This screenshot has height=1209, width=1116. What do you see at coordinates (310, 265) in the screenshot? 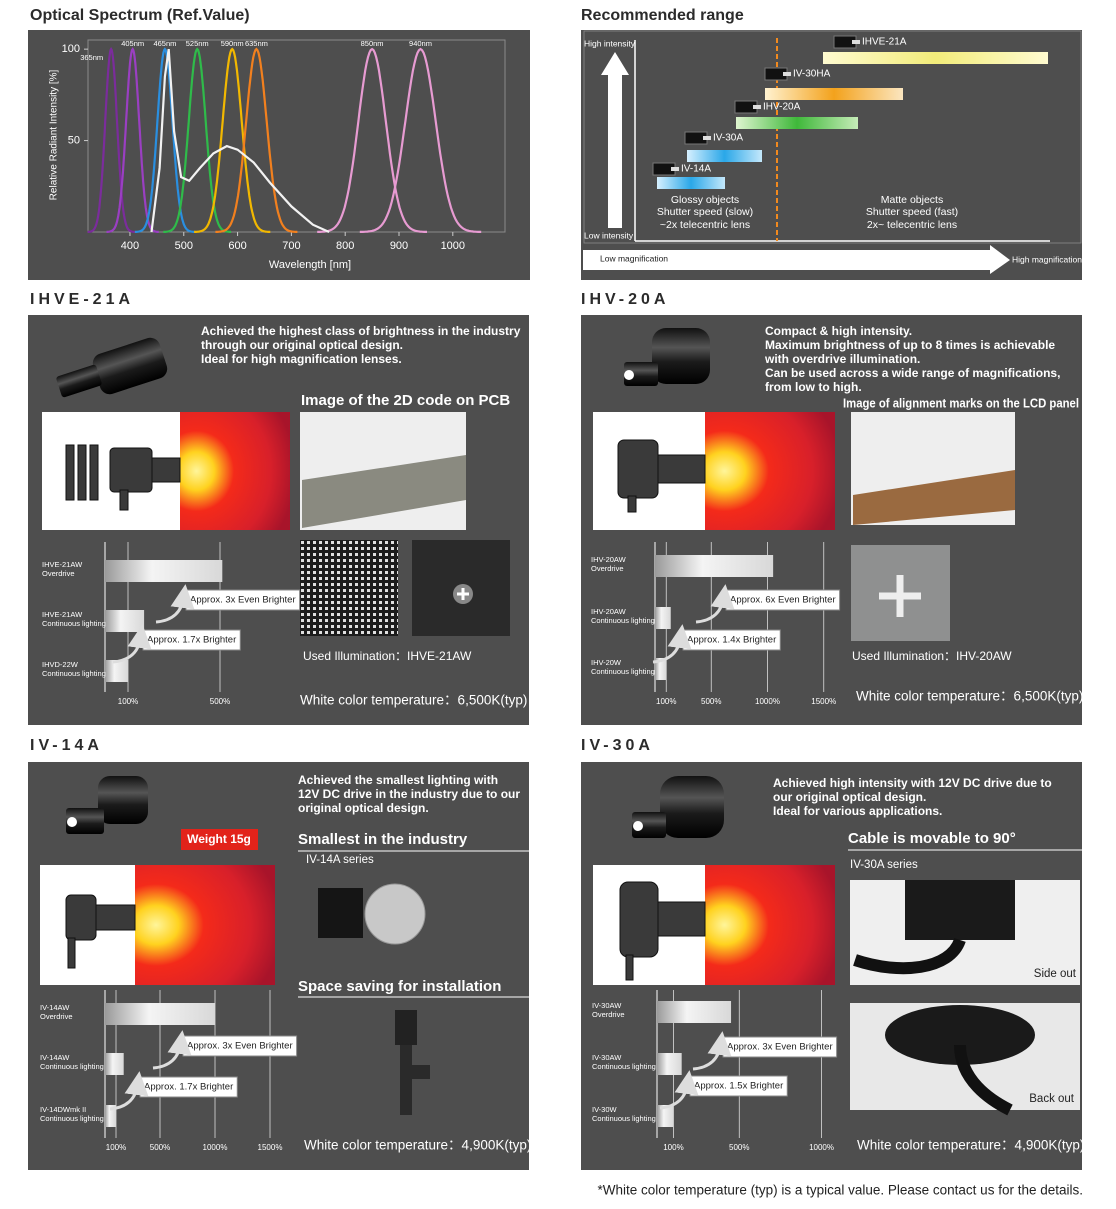
I see `x-axis-label: Wavelength [nm]` at bounding box center [310, 265].